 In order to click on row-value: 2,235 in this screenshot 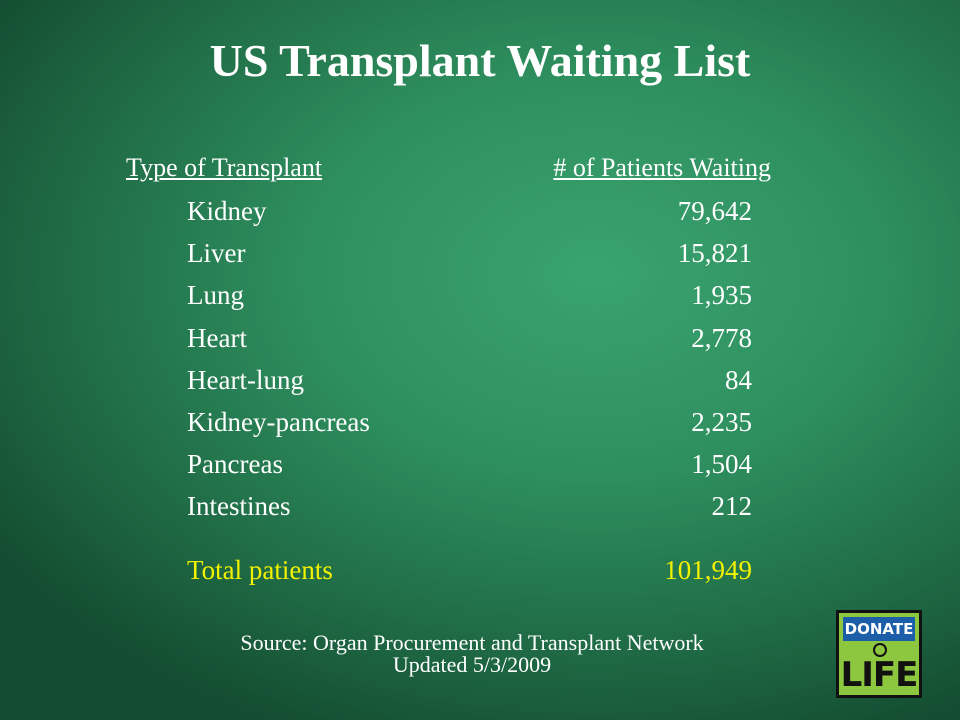, I will do `click(721, 422)`.